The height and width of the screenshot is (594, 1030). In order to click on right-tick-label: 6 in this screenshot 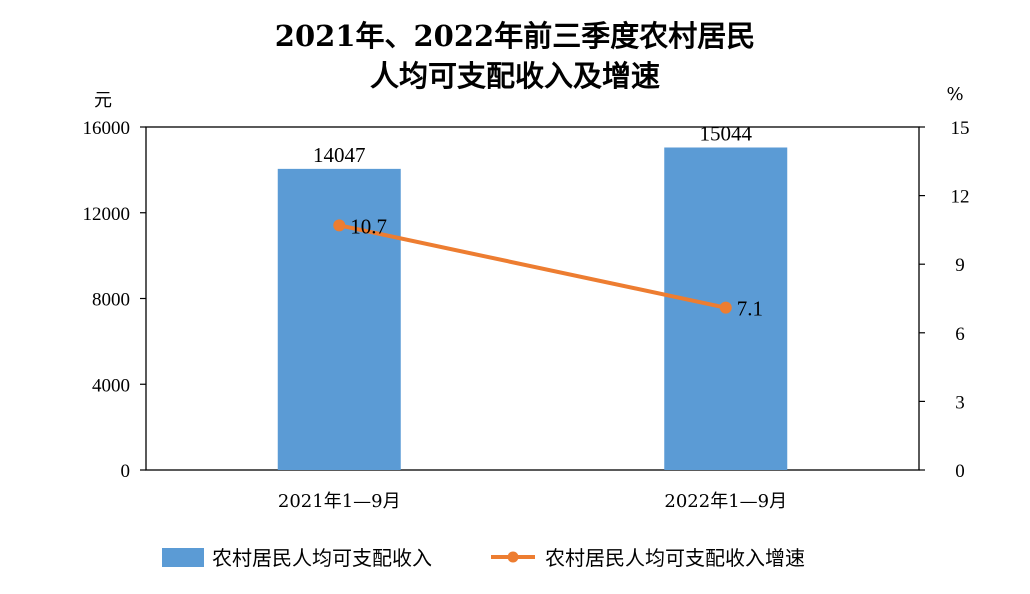, I will do `click(960, 334)`.